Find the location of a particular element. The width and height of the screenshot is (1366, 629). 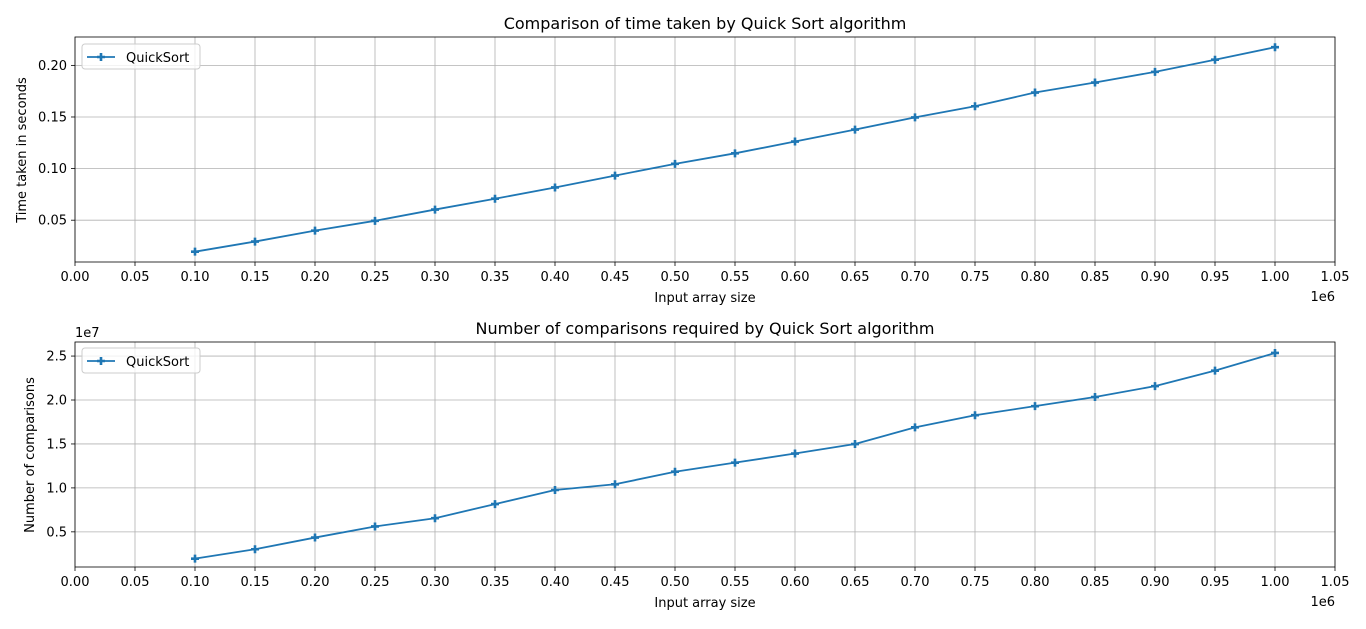

time-chart-x-tick-label: 0.70 is located at coordinates (915, 277).